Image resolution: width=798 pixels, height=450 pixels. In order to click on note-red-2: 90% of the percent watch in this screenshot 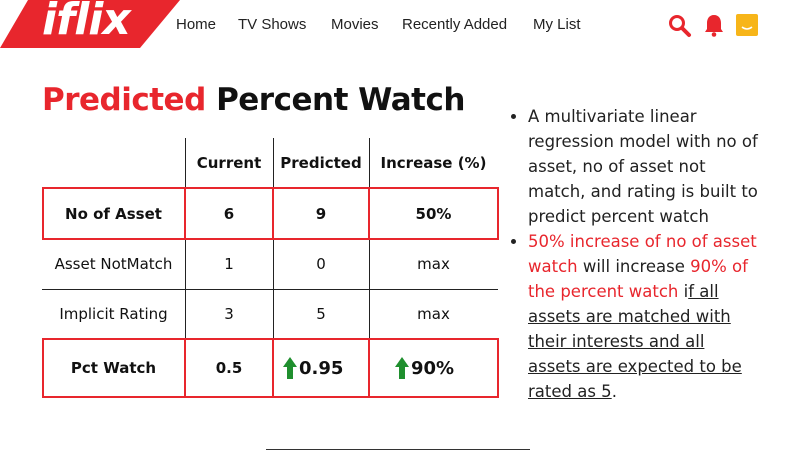, I will do `click(638, 279)`.